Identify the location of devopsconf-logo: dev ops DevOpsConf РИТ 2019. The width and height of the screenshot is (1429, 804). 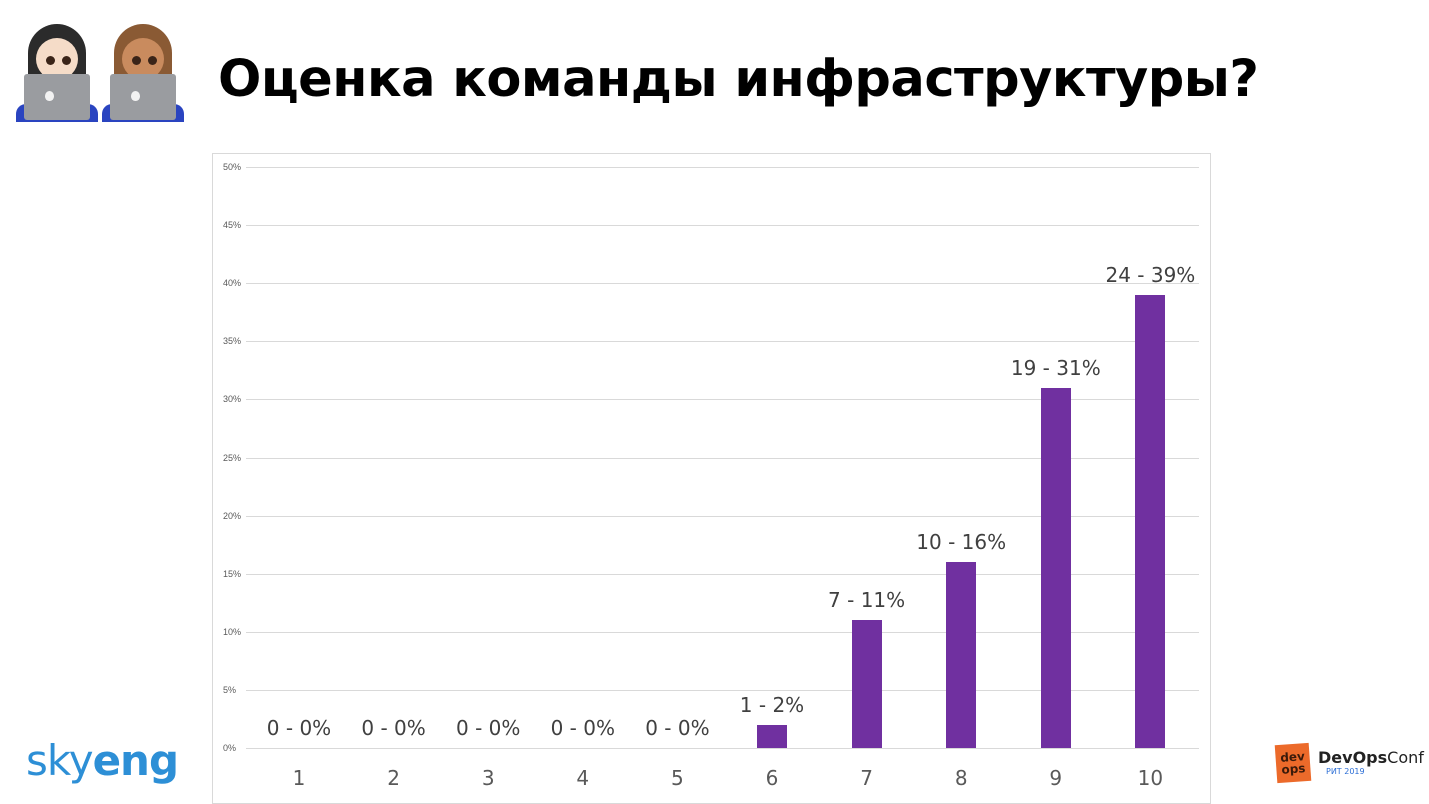
(1350, 764).